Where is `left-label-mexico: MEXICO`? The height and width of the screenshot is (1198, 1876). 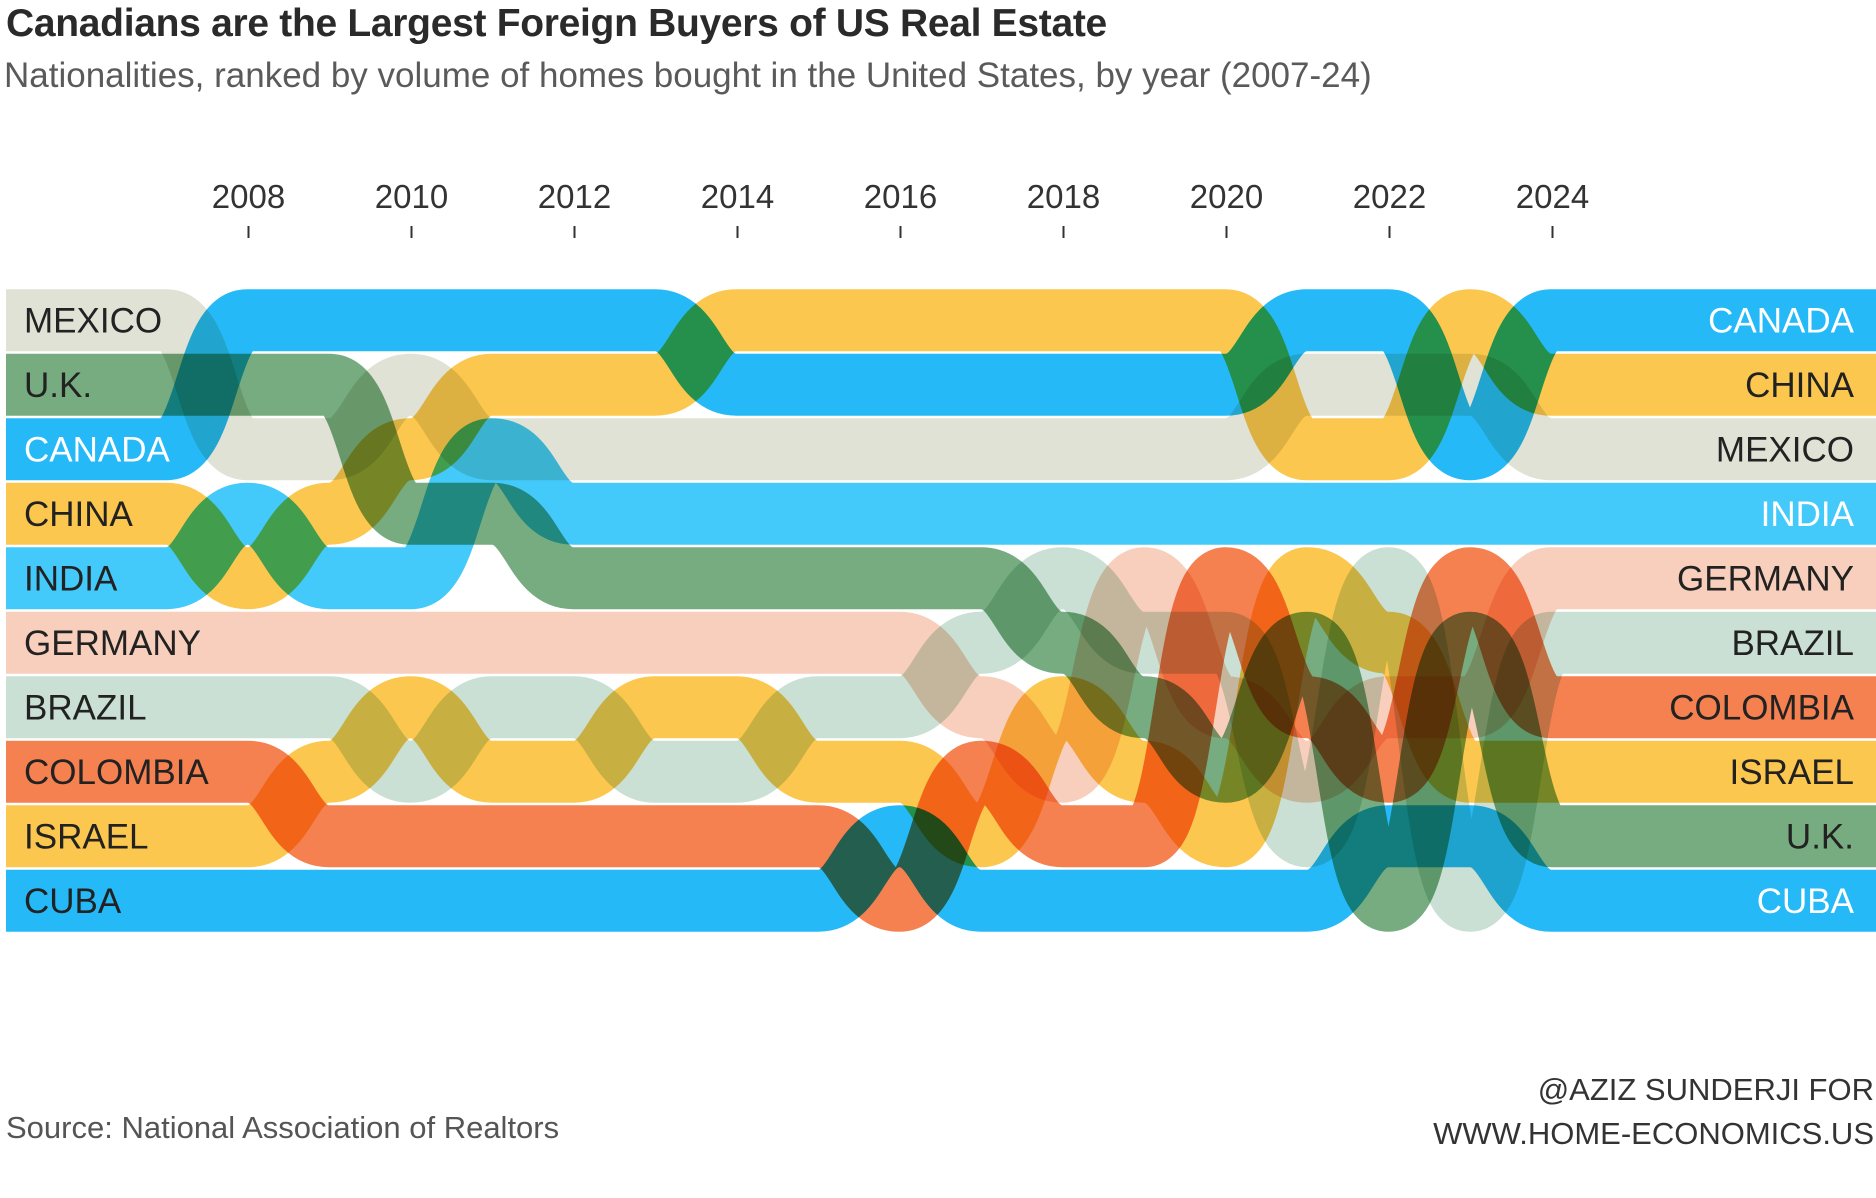
left-label-mexico: MEXICO is located at coordinates (93, 320).